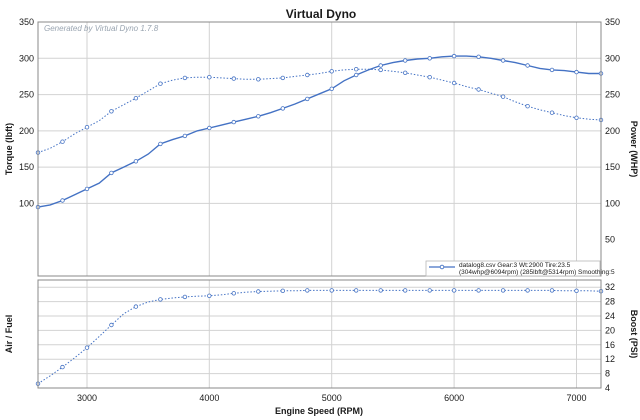 Image resolution: width=640 pixels, height=420 pixels. I want to click on boost-tick-label: 32, so click(610, 287).